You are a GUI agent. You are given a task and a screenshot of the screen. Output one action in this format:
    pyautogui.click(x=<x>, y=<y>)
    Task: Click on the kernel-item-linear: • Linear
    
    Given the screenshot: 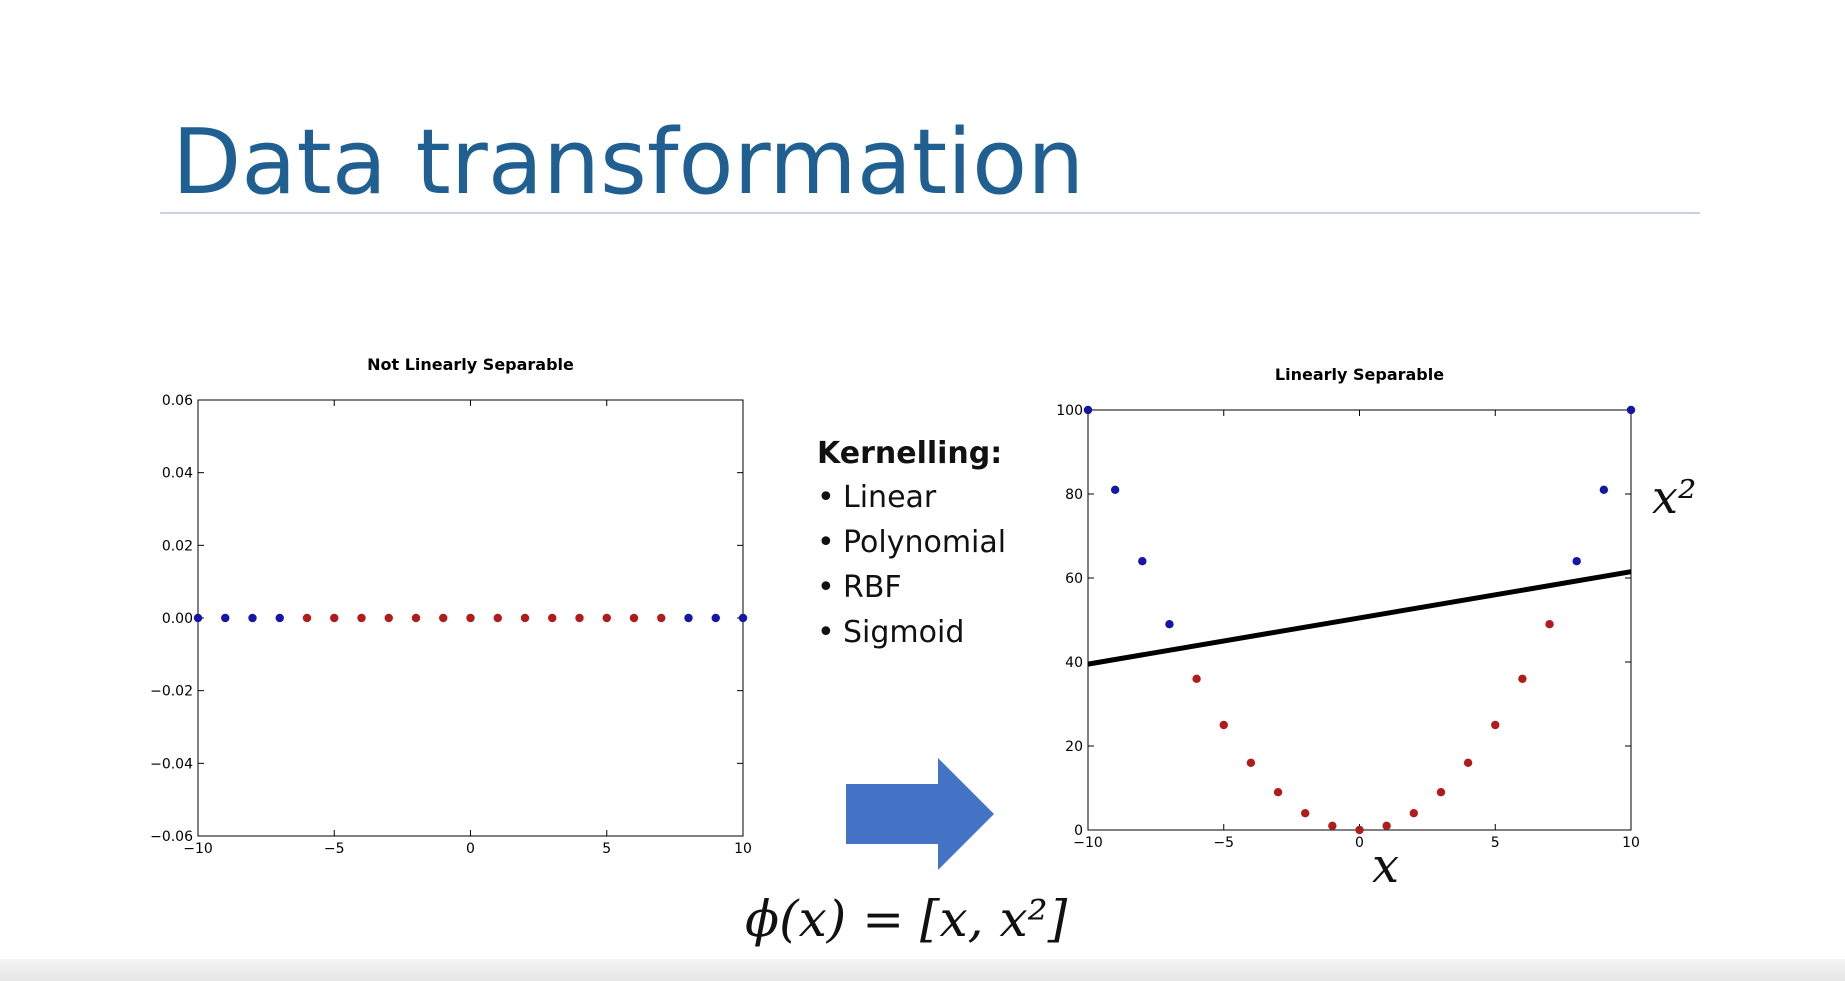 What is the action you would take?
    pyautogui.click(x=911, y=497)
    